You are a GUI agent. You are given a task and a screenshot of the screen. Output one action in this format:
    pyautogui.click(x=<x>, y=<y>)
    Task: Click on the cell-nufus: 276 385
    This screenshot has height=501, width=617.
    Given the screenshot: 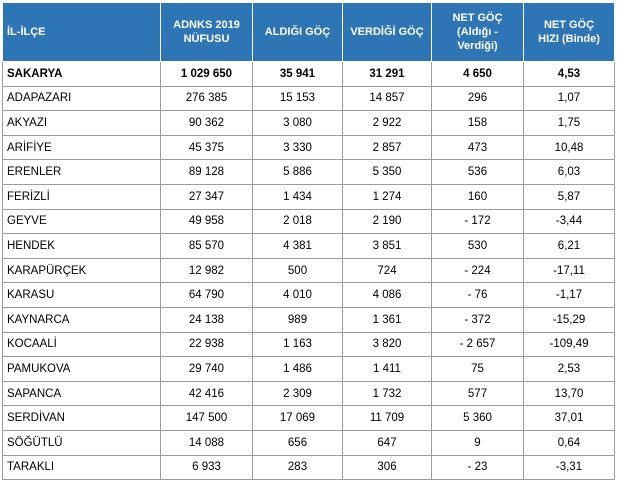 What is the action you would take?
    pyautogui.click(x=206, y=98)
    